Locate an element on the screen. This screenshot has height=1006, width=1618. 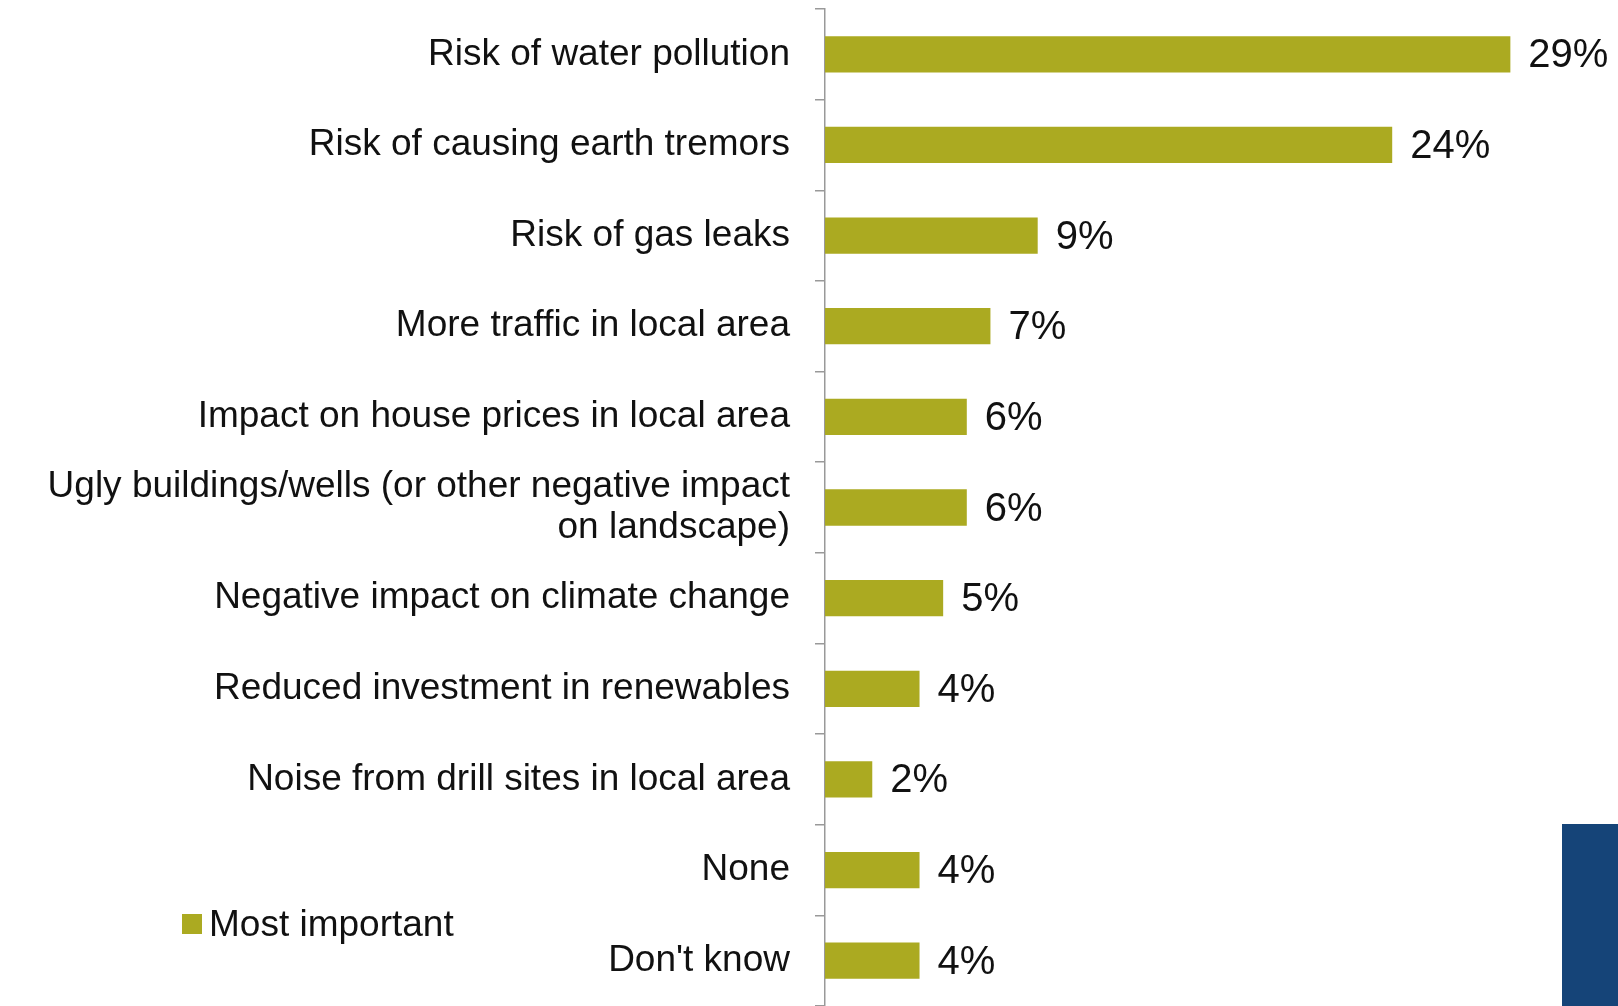
y-tick-label: Impact on house prices in local area is located at coordinates (494, 415).